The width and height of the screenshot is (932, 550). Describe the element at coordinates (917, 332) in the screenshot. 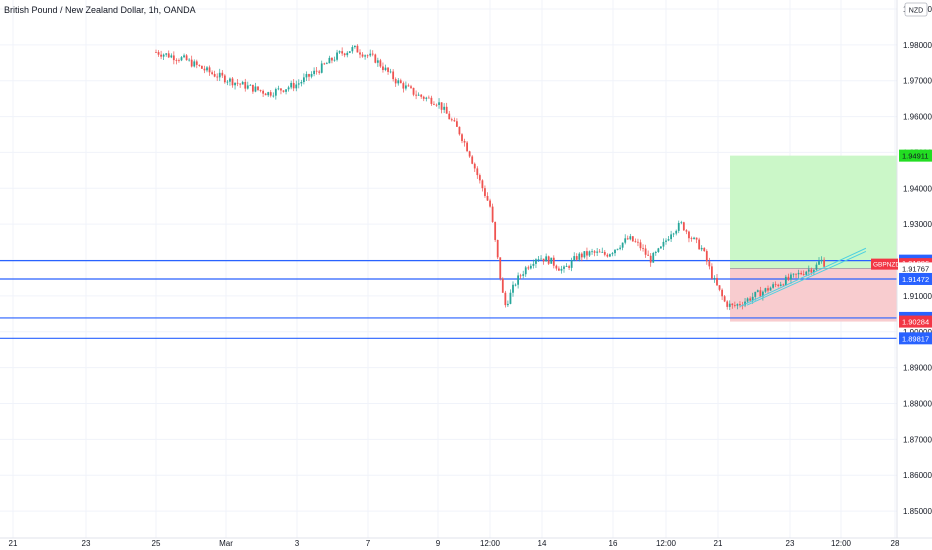

I see `price-tick-label: 1.90000` at that location.